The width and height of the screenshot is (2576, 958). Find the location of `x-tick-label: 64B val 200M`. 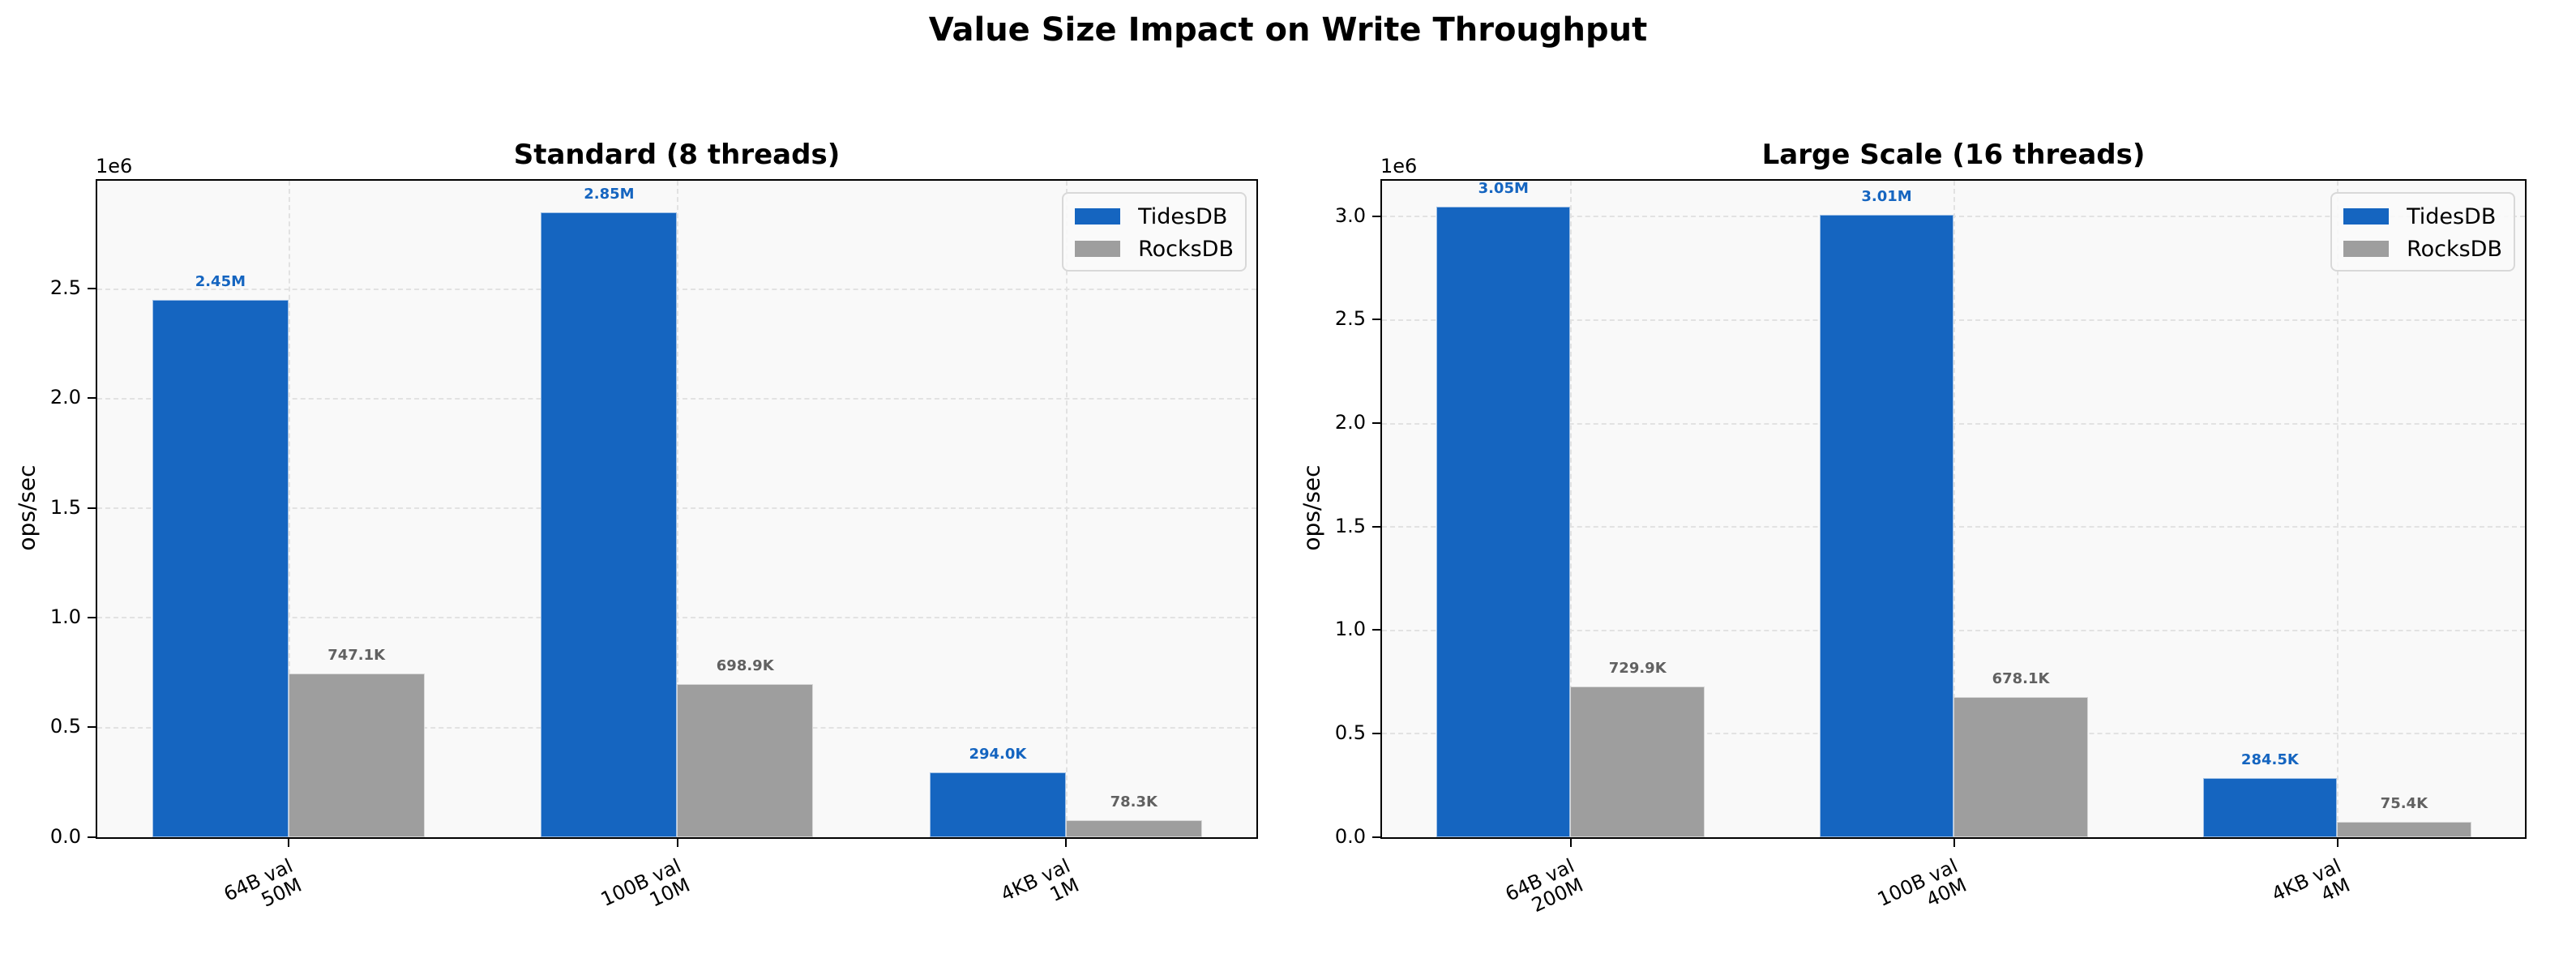

x-tick-label: 64B val 200M is located at coordinates (1544, 885).